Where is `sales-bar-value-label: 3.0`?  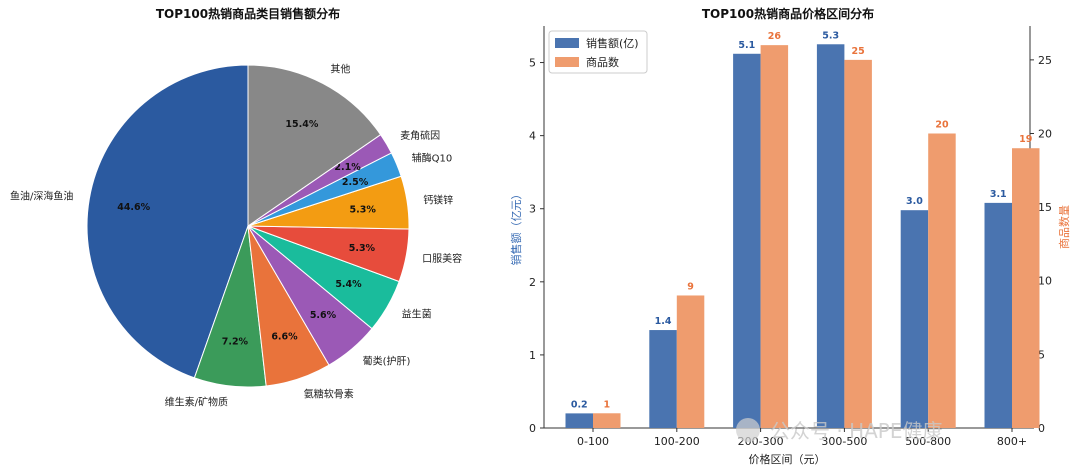
sales-bar-value-label: 3.0 is located at coordinates (914, 201).